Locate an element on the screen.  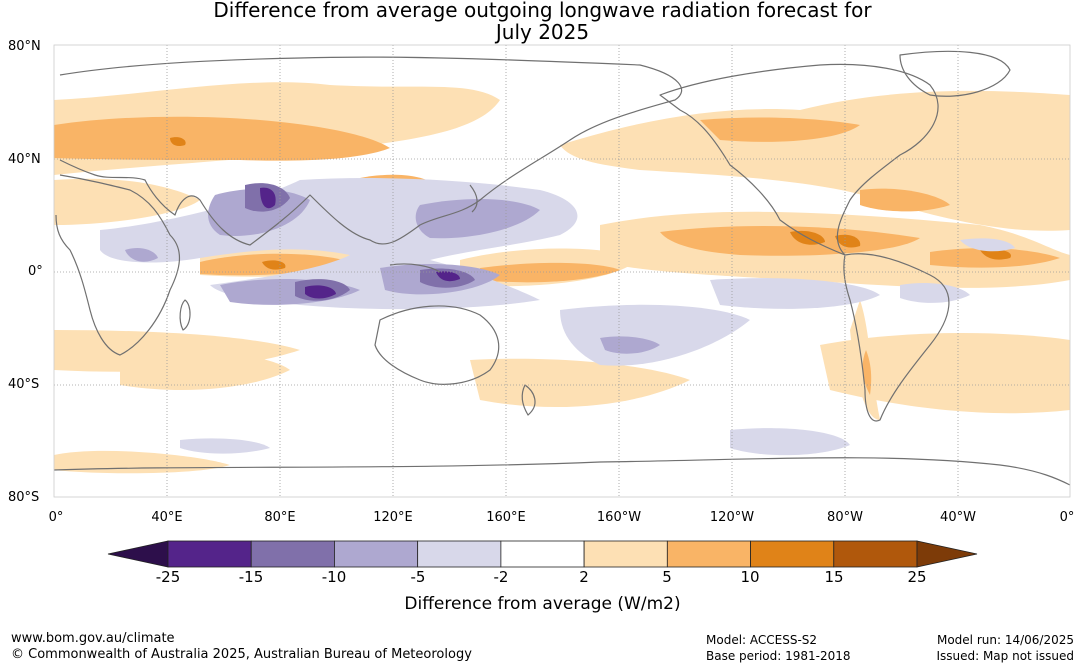
colorbar-tick-2: 2 is located at coordinates (584, 577).